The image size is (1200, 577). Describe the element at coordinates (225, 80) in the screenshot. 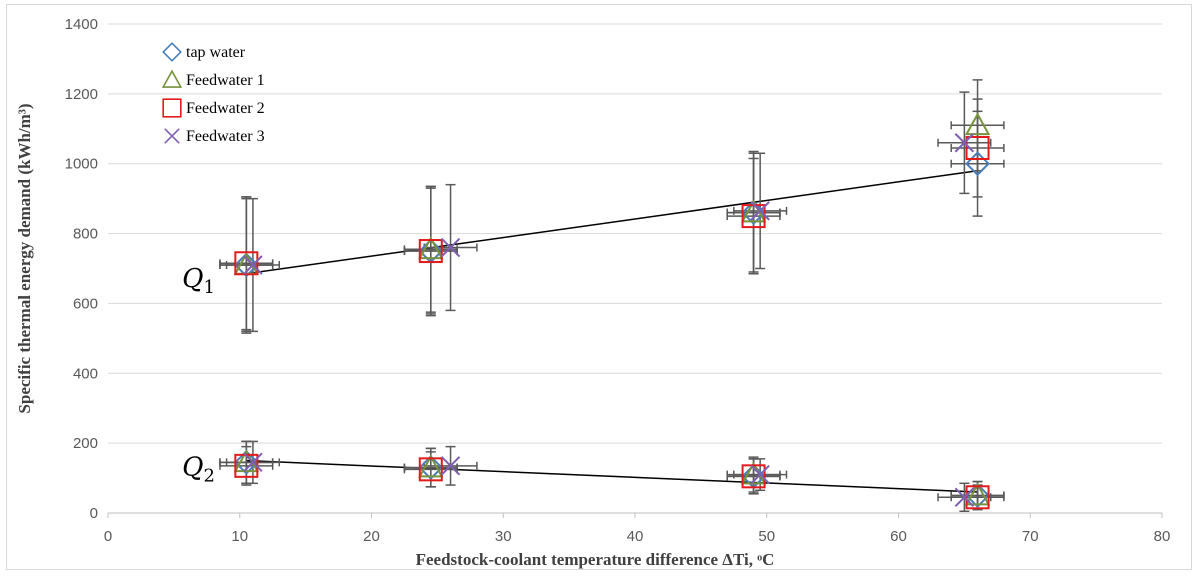

I see `legend-label: Feedwater 1` at that location.